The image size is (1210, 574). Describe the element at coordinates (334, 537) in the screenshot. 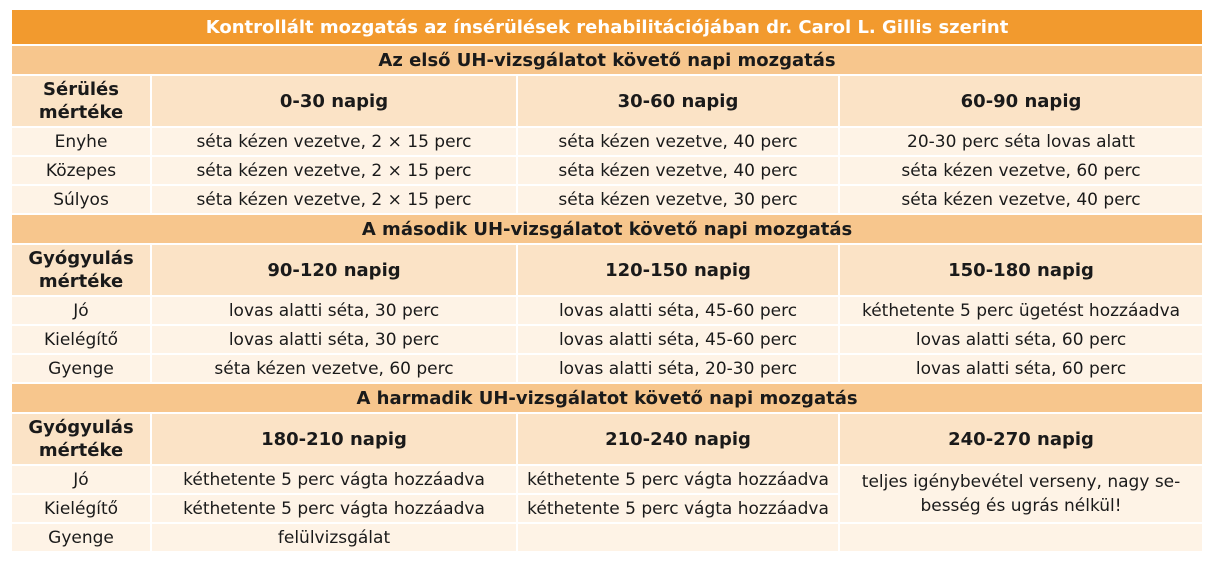

I see `table-cell: felülvizsgálat` at that location.